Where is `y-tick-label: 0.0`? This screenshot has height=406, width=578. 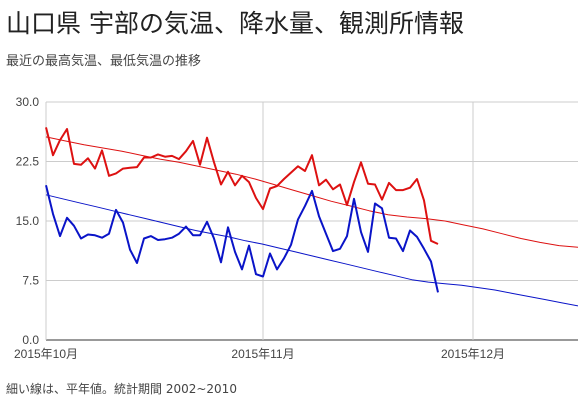
y-tick-label: 0.0 is located at coordinates (30, 340).